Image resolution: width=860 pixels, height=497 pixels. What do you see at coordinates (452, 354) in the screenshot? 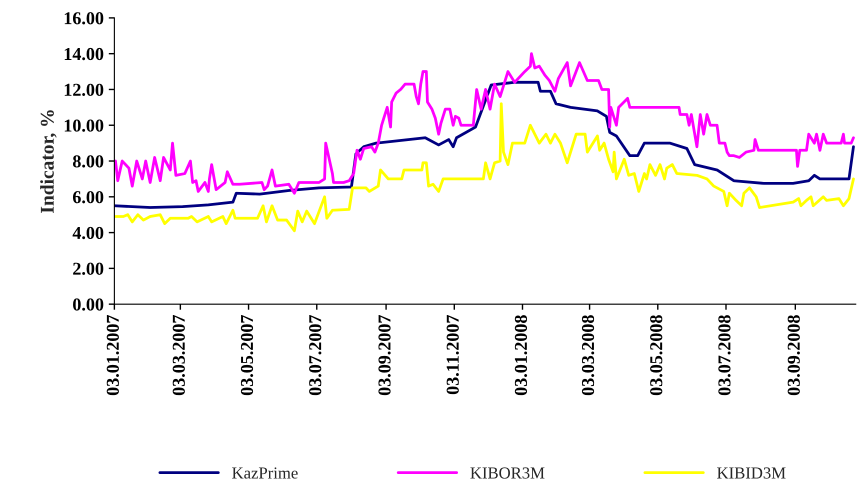
I see `x-tick-label: 03.11.2007` at bounding box center [452, 354].